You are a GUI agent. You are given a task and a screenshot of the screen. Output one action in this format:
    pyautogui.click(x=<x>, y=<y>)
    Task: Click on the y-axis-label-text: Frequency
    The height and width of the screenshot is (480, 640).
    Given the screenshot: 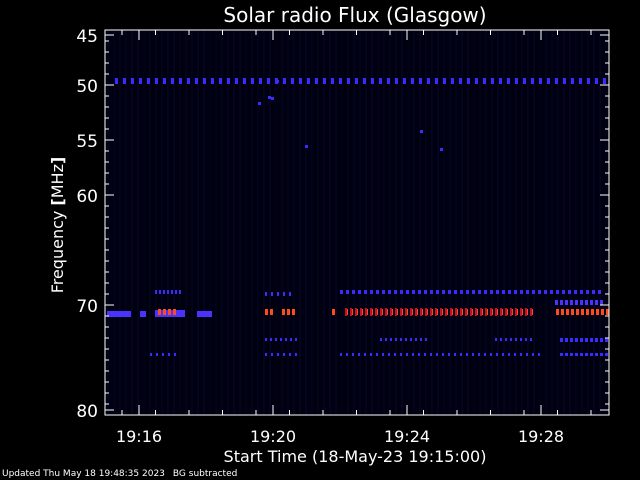 What is the action you would take?
    pyautogui.click(x=57, y=250)
    